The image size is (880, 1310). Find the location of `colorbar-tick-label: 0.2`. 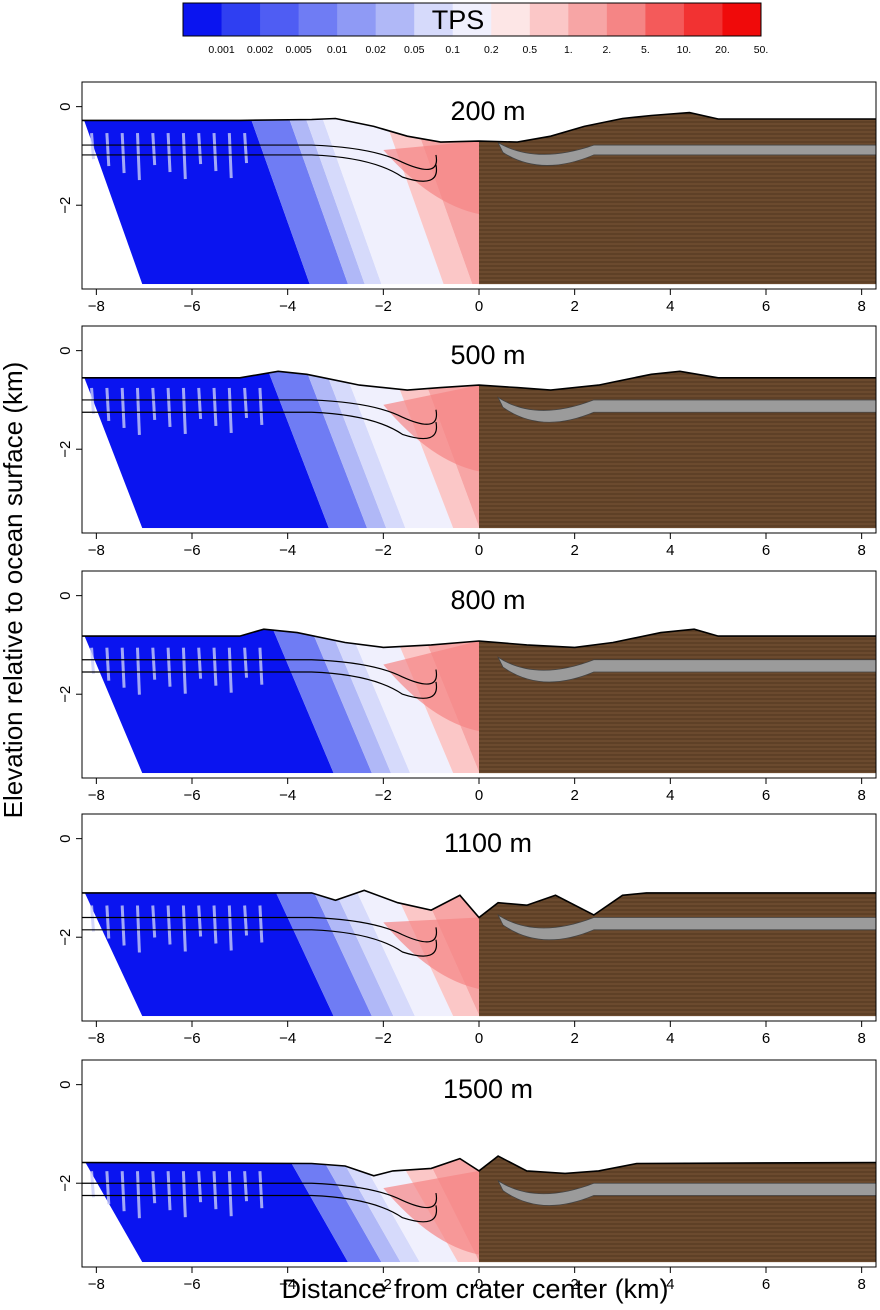

colorbar-tick-label: 0.2 is located at coordinates (491, 50).